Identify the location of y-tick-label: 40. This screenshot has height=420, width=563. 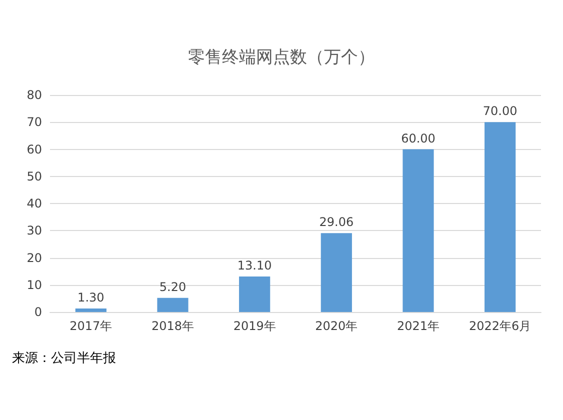
(34, 203).